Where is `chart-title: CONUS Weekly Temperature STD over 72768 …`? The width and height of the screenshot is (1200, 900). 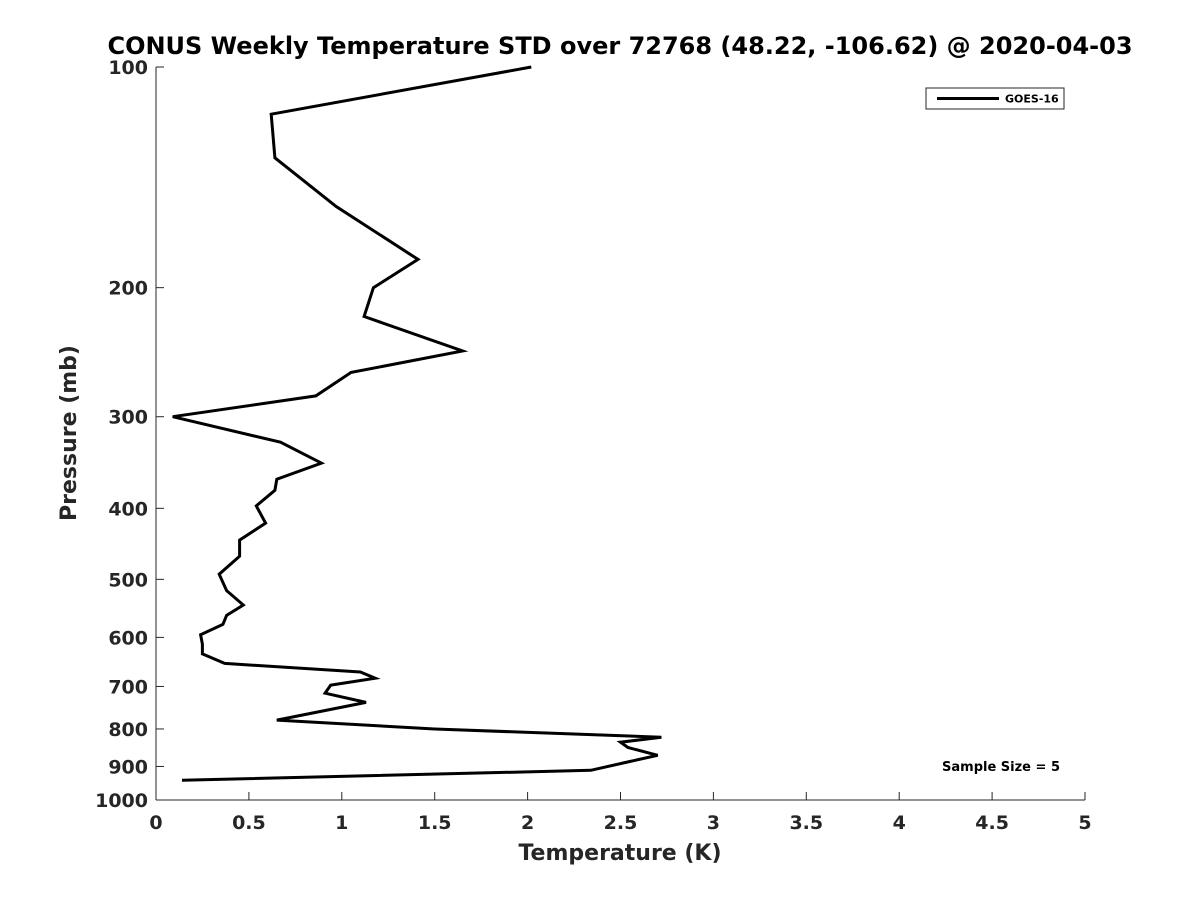 chart-title: CONUS Weekly Temperature STD over 72768 … is located at coordinates (619, 46).